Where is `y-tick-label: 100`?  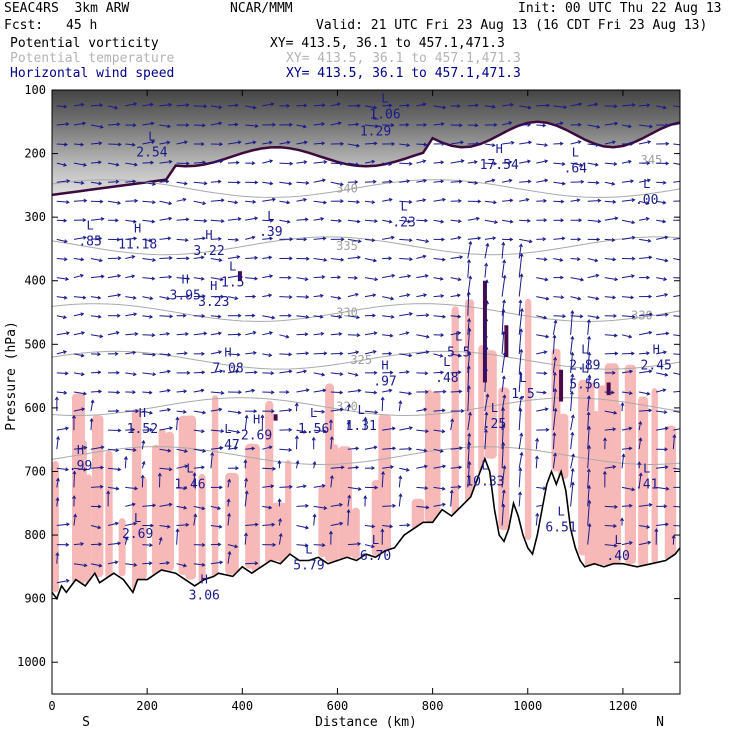 y-tick-label: 100 is located at coordinates (35, 90).